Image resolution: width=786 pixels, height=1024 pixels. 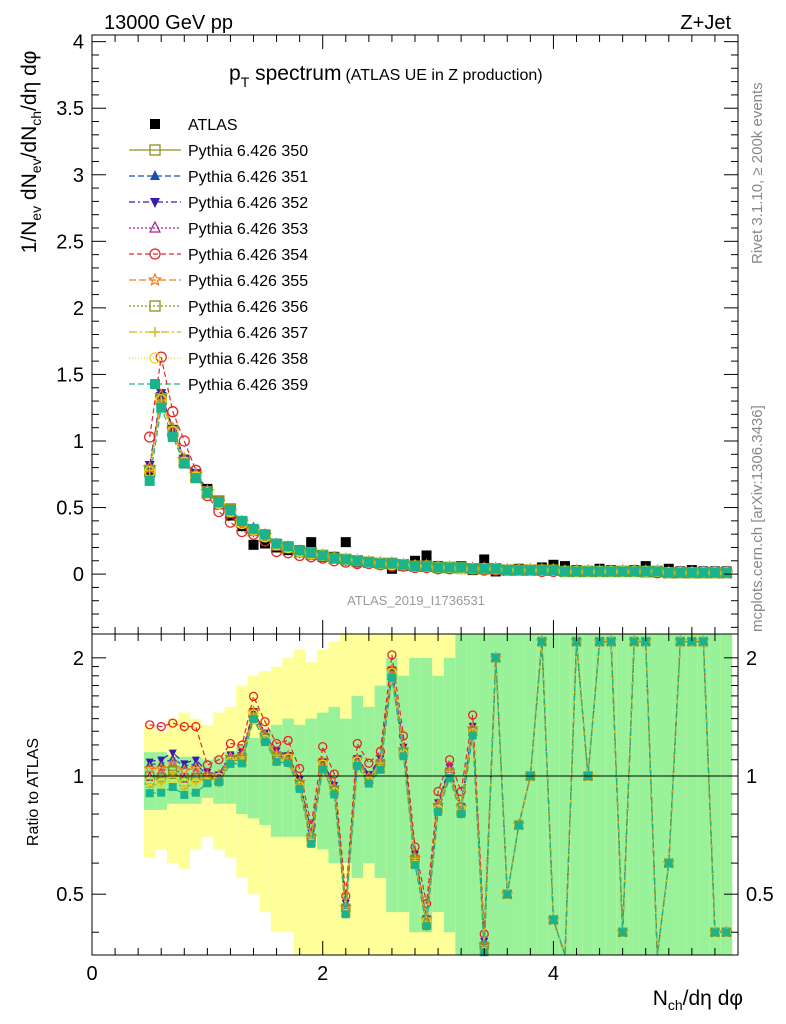 I want to click on process-label: Z+Jet, so click(x=705, y=23).